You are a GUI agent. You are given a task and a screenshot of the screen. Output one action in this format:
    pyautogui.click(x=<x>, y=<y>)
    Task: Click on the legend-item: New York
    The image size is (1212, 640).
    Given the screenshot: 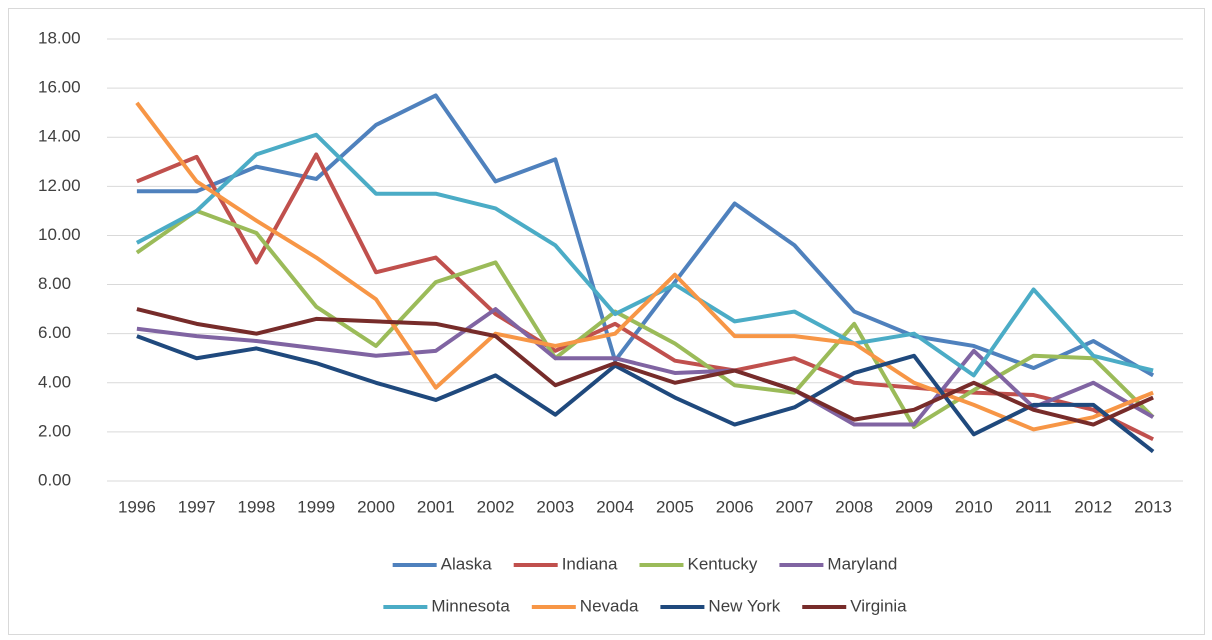 What is the action you would take?
    pyautogui.click(x=720, y=605)
    